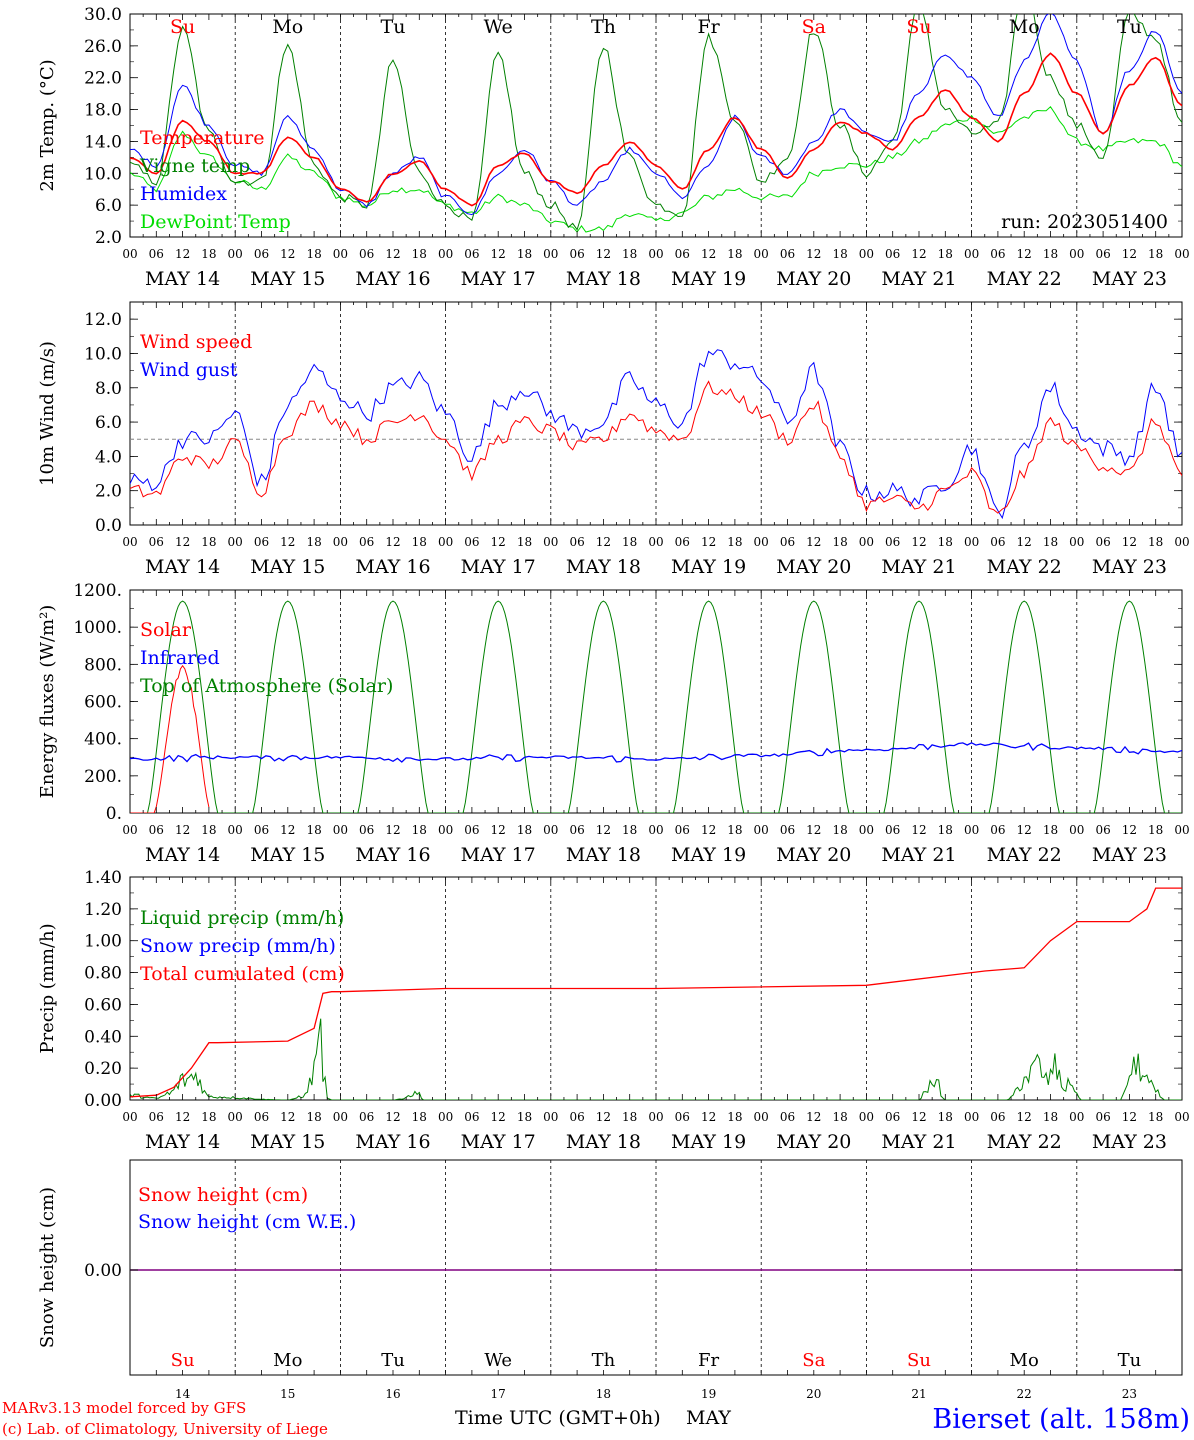 The image size is (1194, 1440). I want to click on legend-entry: Total cumulated (cm), so click(242, 974).